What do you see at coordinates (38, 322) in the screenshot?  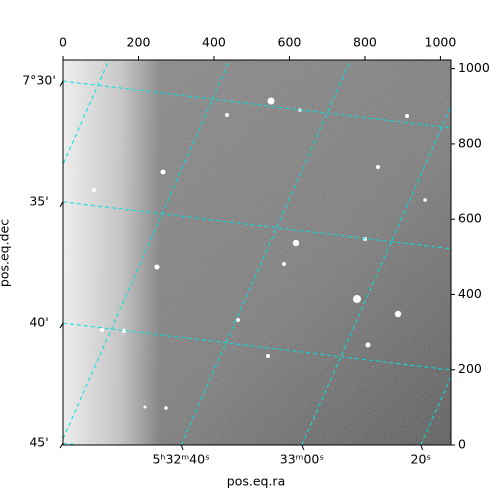 I see `dec-tick-label: 40'` at bounding box center [38, 322].